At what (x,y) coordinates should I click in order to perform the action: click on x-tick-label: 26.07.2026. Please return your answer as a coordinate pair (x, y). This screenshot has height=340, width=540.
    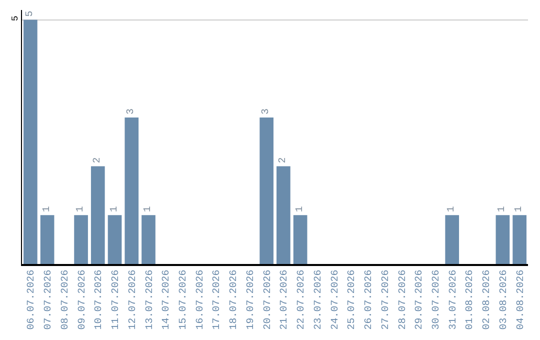
    Looking at the image, I should click on (370, 300).